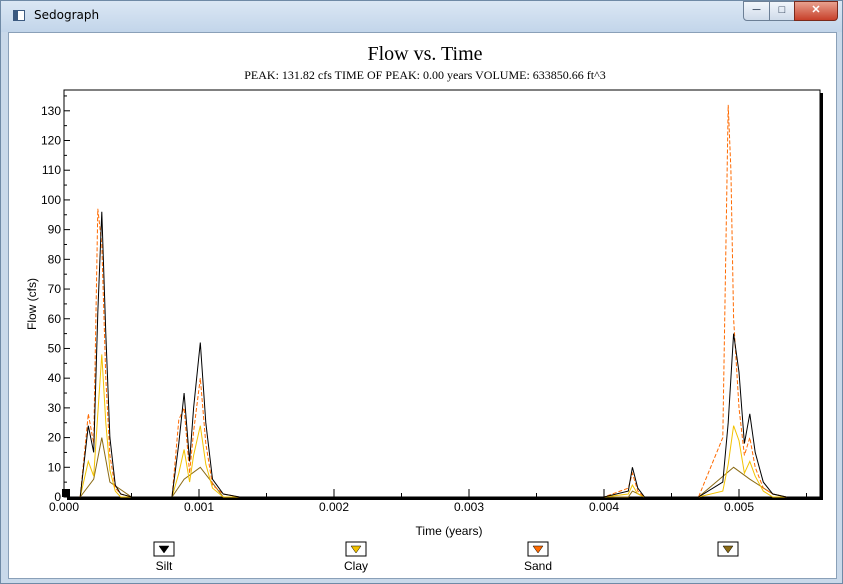 This screenshot has height=584, width=843. I want to click on close-button: ✕, so click(816, 11).